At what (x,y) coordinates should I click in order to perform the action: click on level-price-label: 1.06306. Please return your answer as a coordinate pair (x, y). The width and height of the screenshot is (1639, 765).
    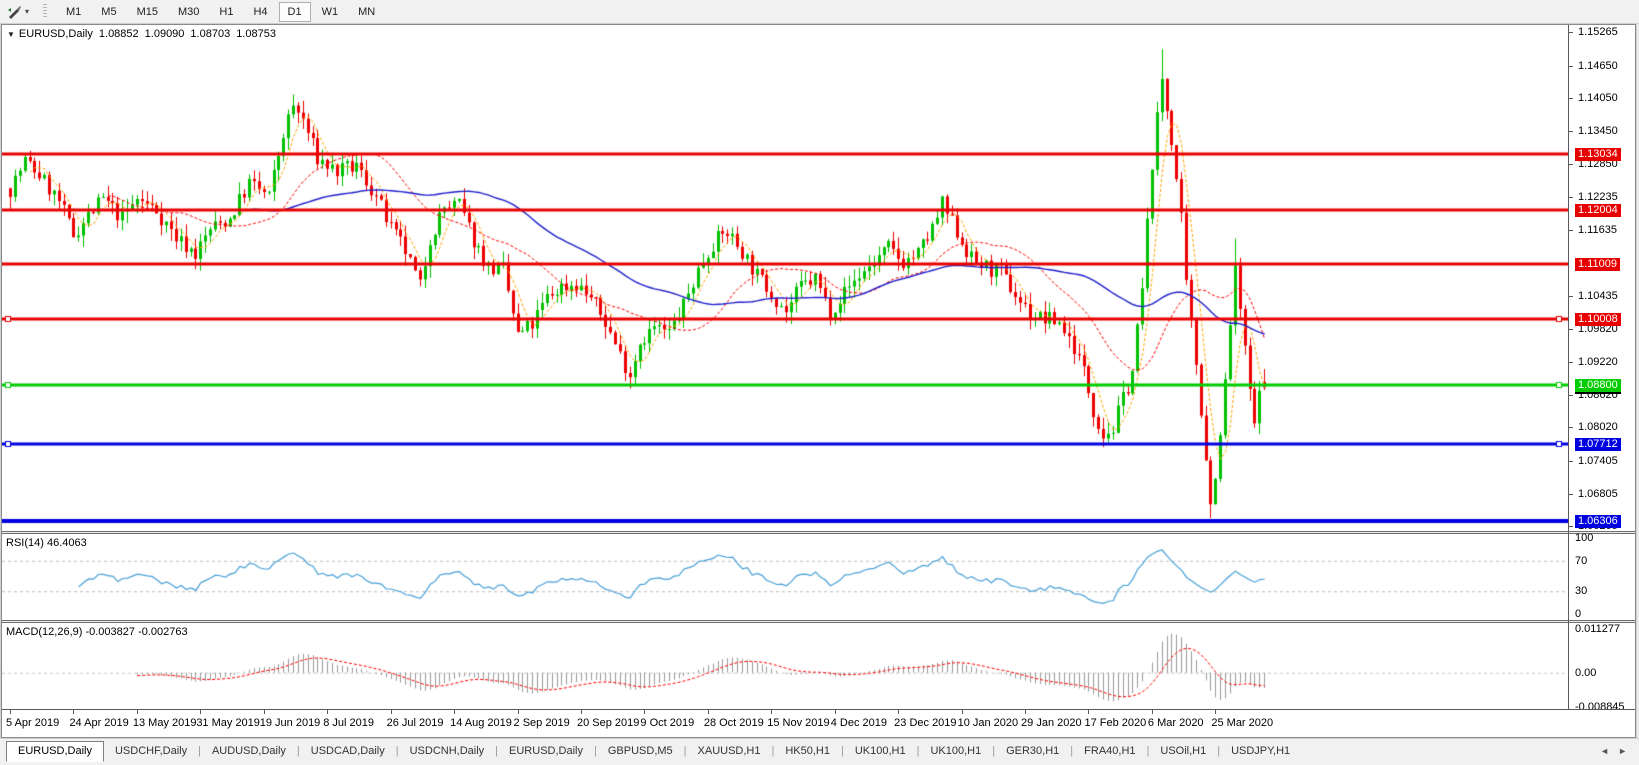
    Looking at the image, I should click on (1598, 521).